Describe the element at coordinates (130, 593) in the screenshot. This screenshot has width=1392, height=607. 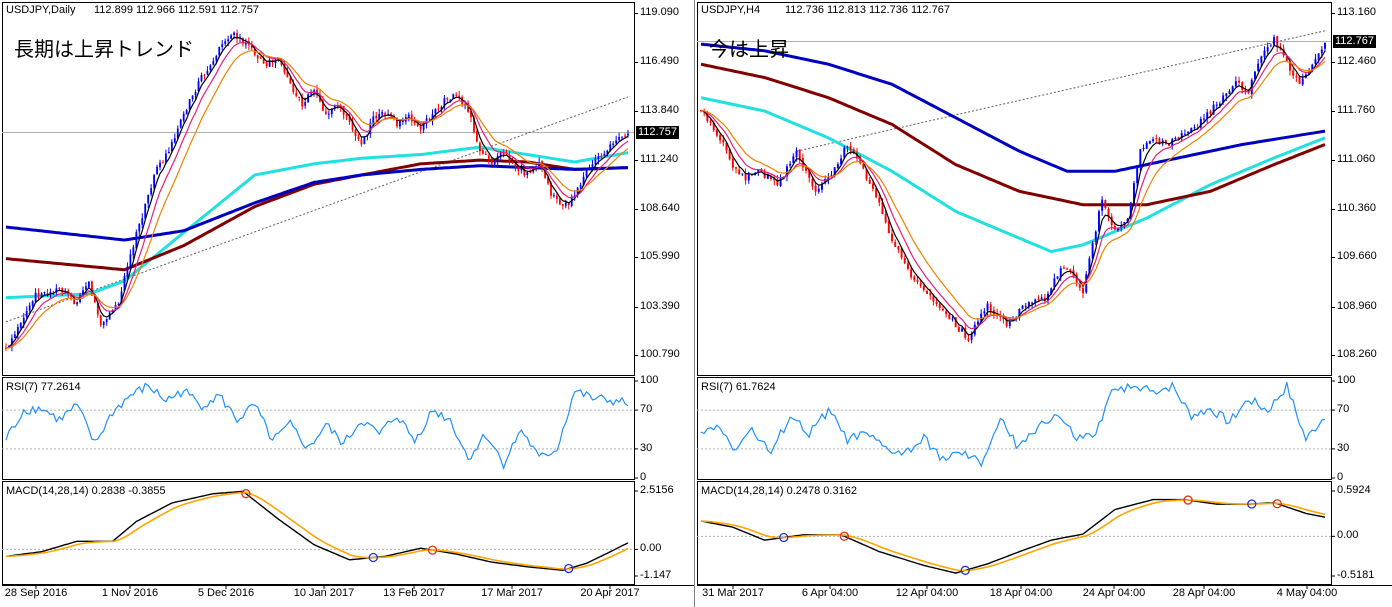
I see `time-axis-label: 1 Nov 2016` at that location.